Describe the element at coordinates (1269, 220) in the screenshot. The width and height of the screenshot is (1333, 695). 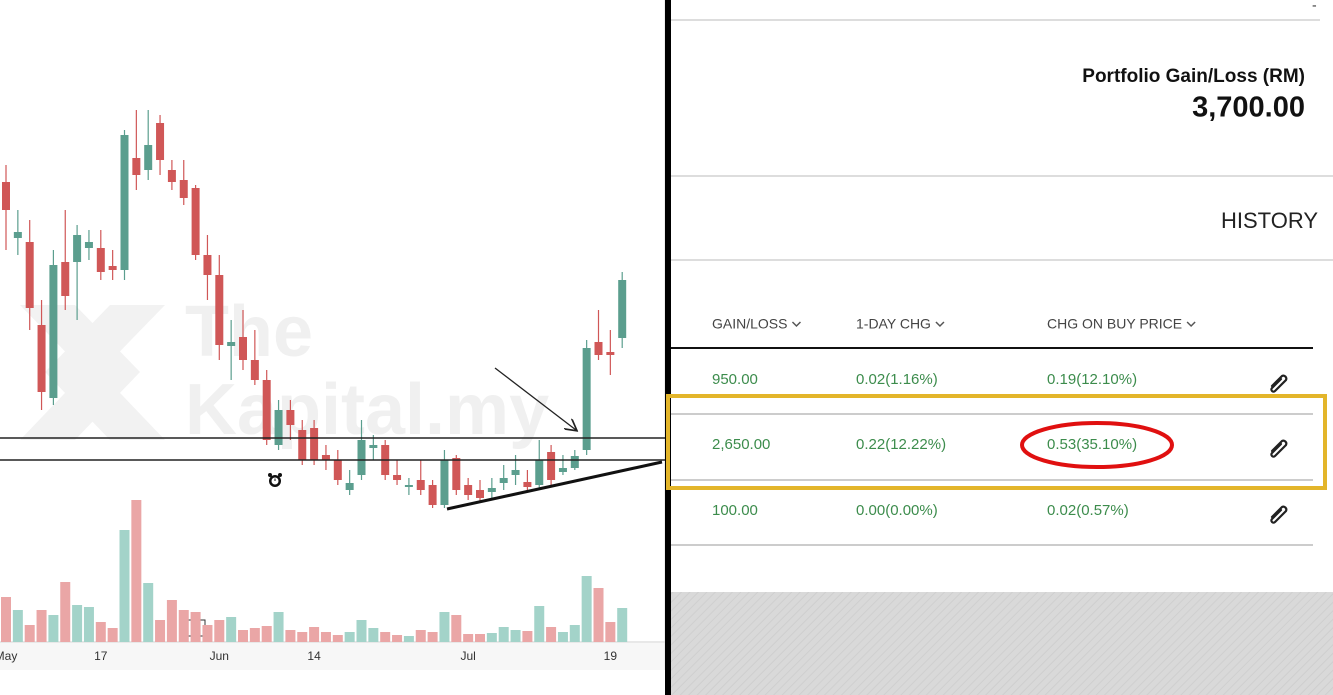
I see `history-tab: HISTORY` at that location.